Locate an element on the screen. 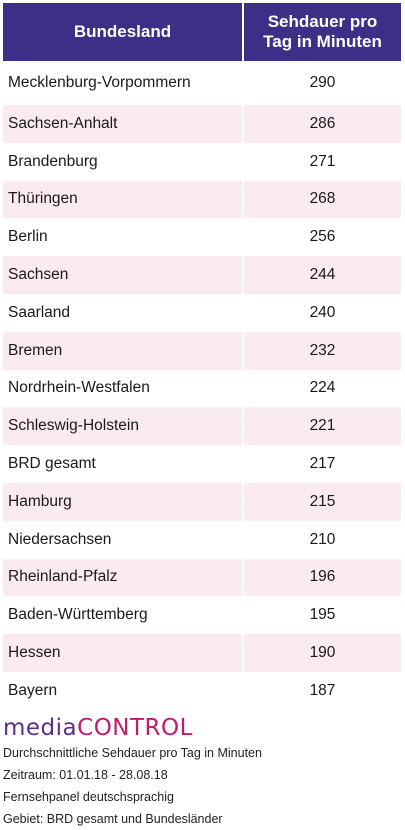 The width and height of the screenshot is (405, 830). table-row: Nordrhein-Westfalen 224 is located at coordinates (202, 388).